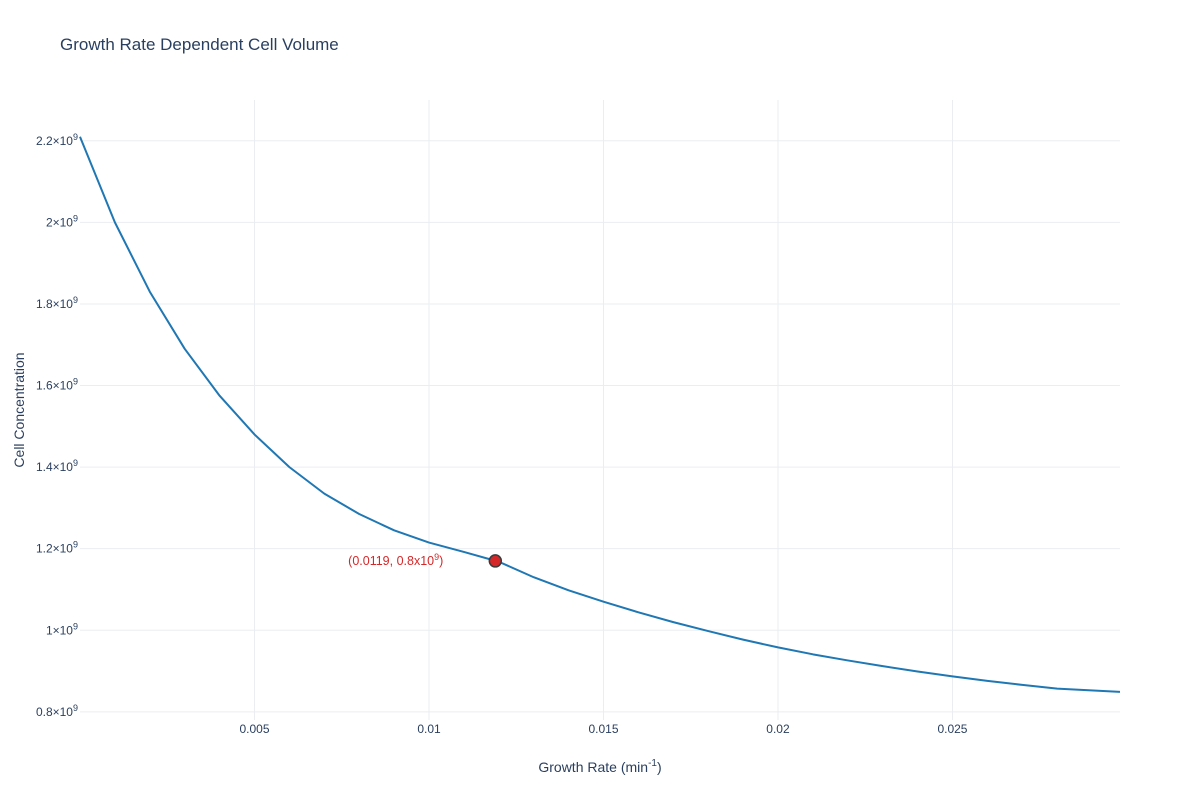  I want to click on y-tick-label: 1.8×10⁹, so click(57, 303).